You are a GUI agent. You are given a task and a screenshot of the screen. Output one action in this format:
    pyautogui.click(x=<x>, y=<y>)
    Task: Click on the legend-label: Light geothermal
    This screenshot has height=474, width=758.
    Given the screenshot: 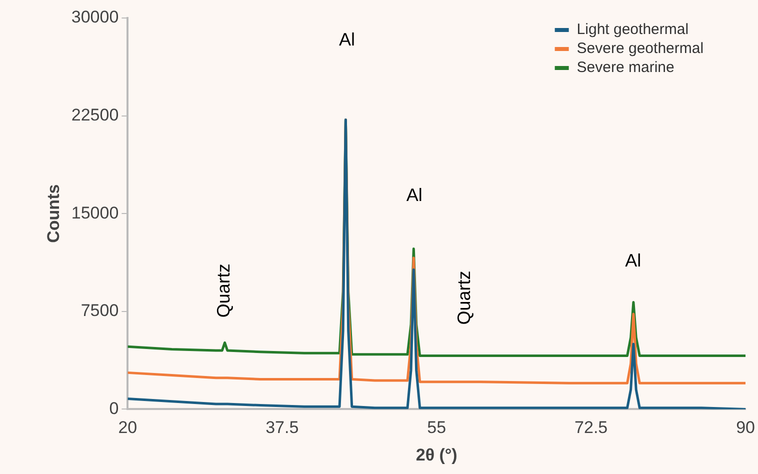 What is the action you would take?
    pyautogui.click(x=632, y=29)
    